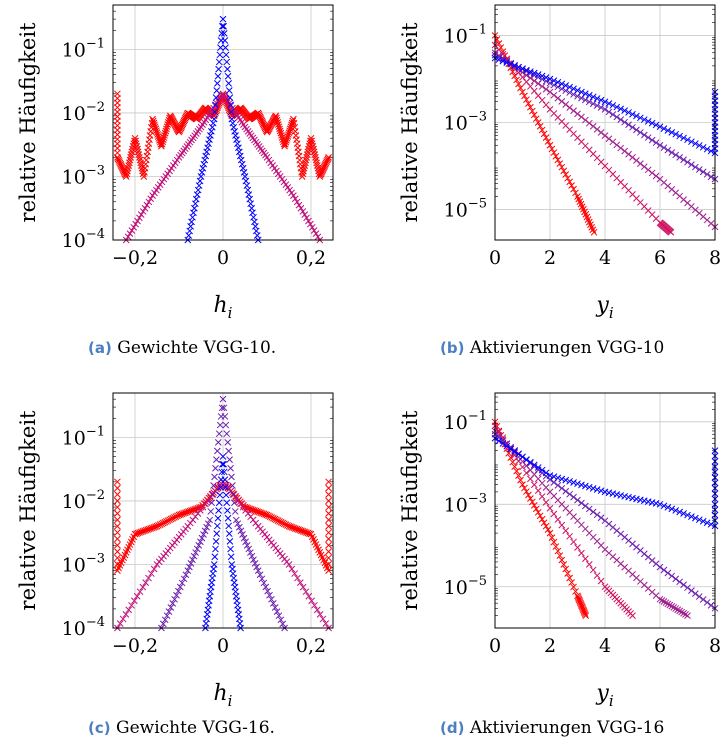 This screenshot has width=723, height=750. Describe the element at coordinates (195, 728) in the screenshot. I see `caption-c-text: Gewichte VGG-16.` at that location.